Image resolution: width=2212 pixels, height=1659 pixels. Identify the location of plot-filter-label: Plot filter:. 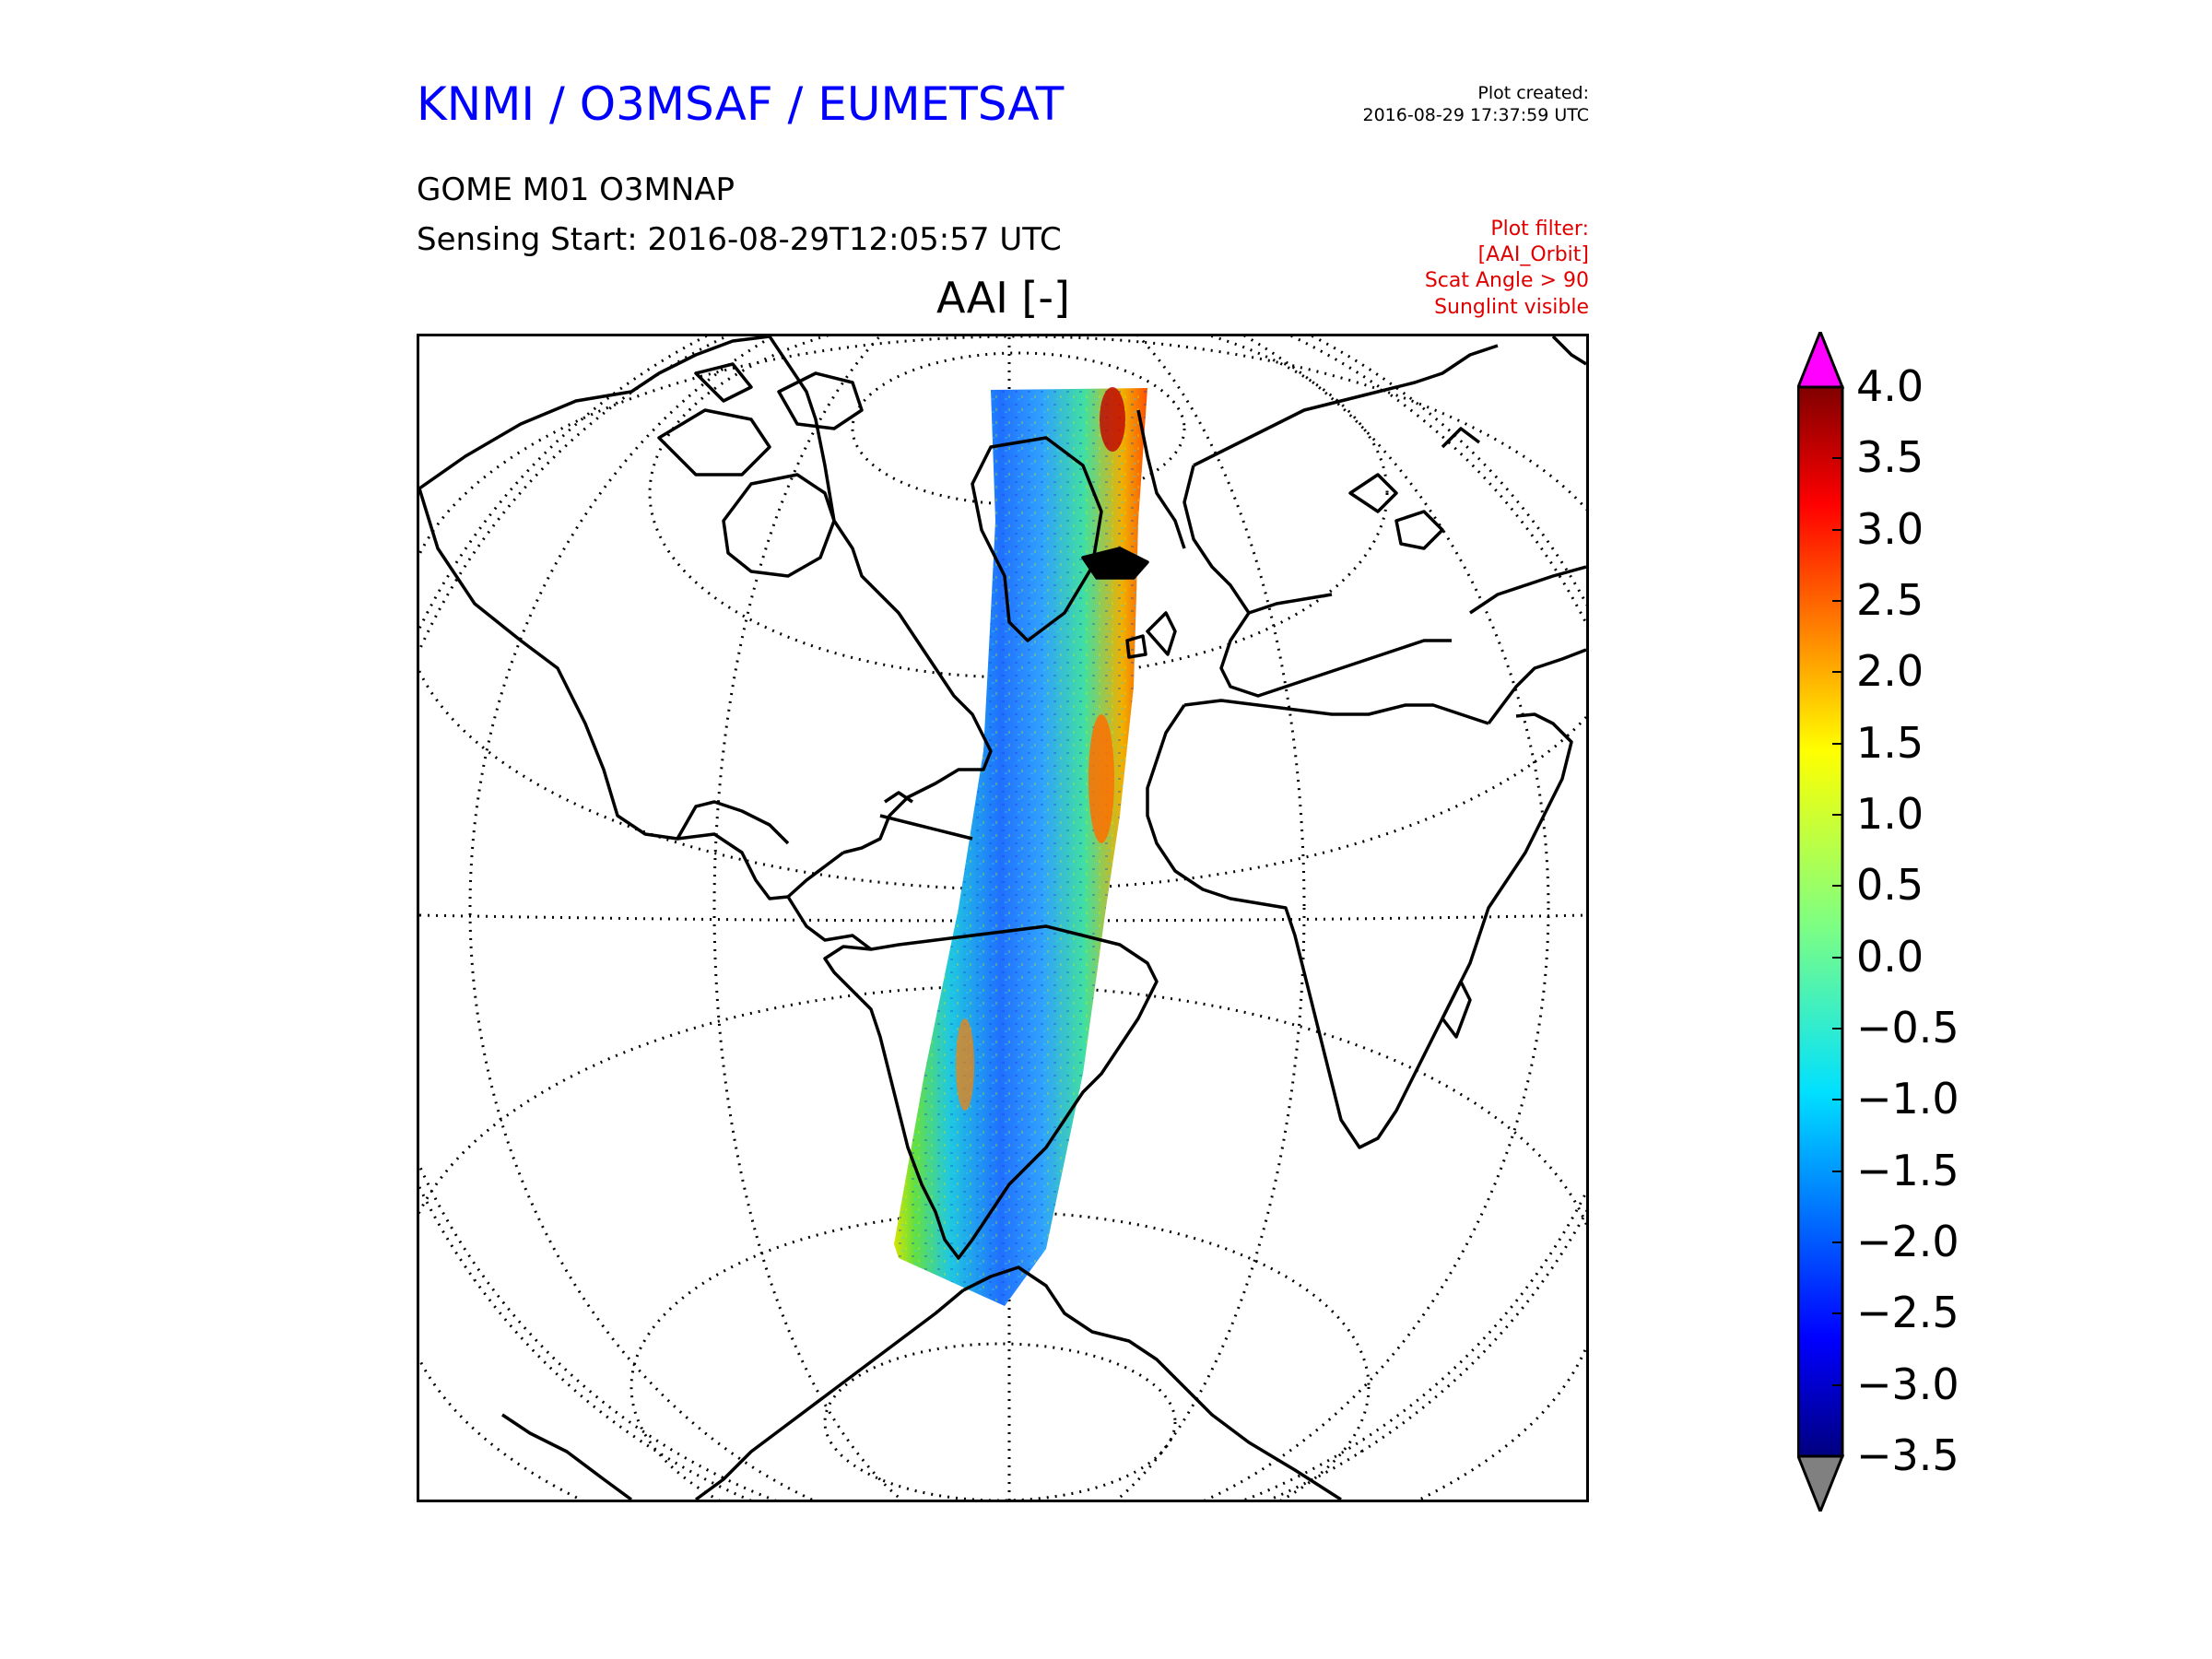
(1539, 229).